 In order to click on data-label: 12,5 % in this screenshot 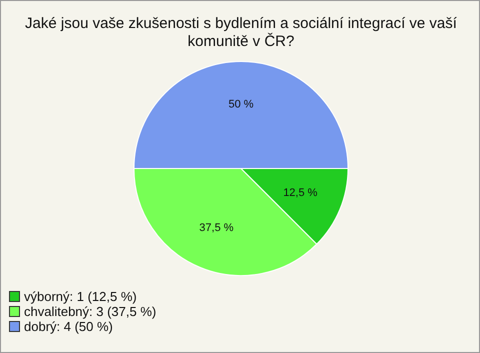, I will do `click(300, 193)`.